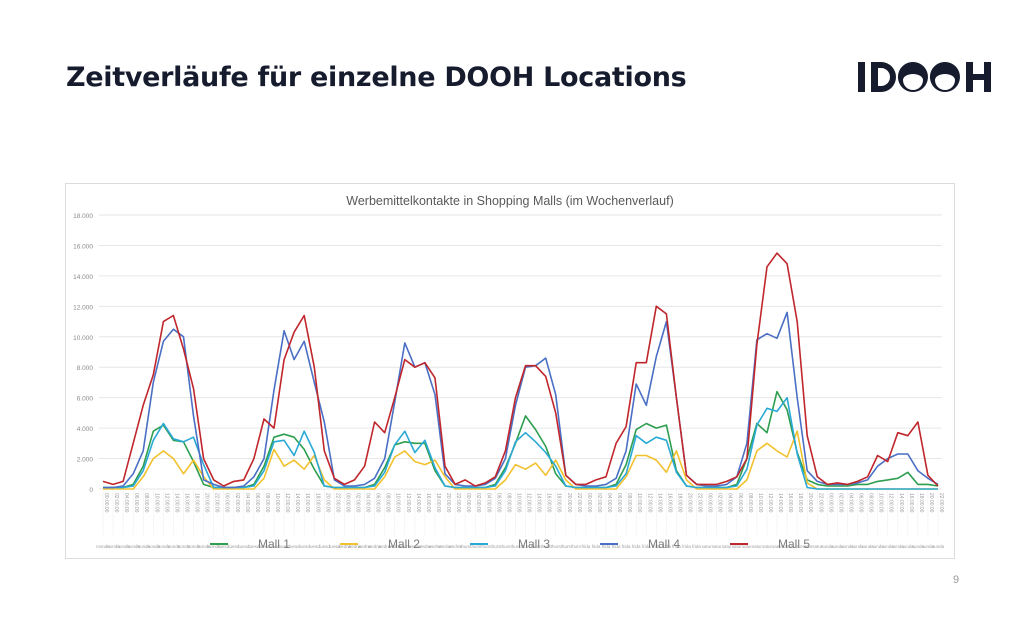  What do you see at coordinates (376, 77) in the screenshot?
I see `slide-title: Zeitverläufe für einzelne DOOH Locations` at bounding box center [376, 77].